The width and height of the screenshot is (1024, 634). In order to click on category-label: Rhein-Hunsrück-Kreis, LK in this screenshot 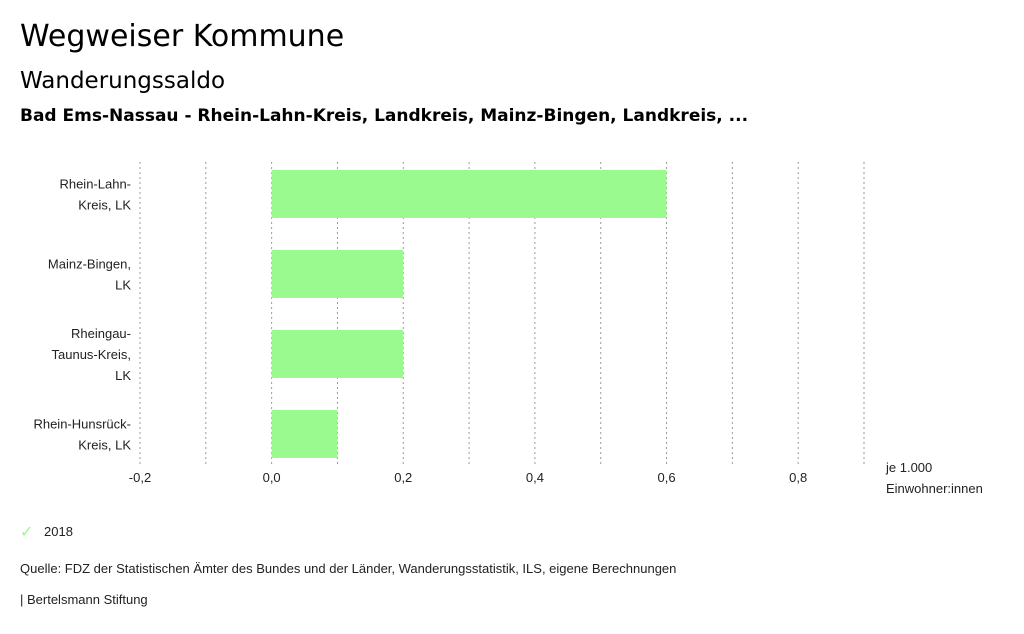, I will do `click(82, 435)`.